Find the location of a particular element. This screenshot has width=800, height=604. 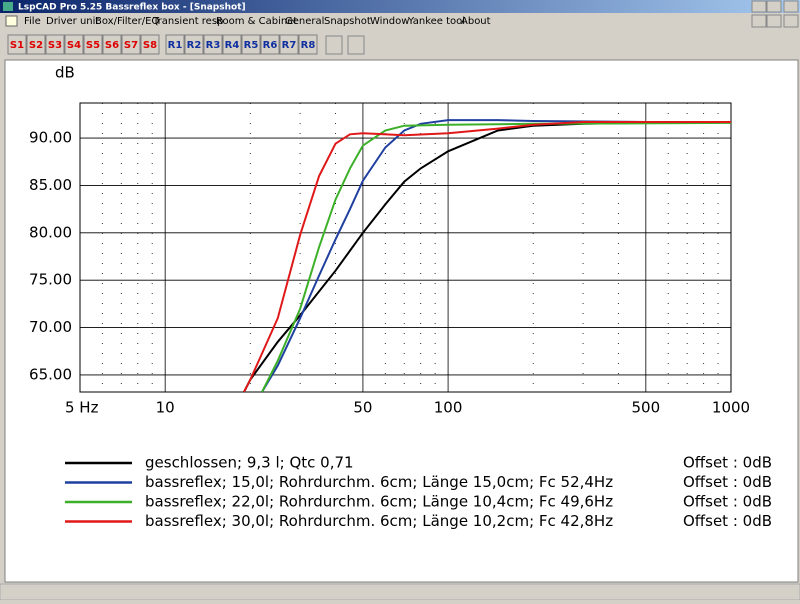

y-tick-label: 85.00 is located at coordinates (50, 185).